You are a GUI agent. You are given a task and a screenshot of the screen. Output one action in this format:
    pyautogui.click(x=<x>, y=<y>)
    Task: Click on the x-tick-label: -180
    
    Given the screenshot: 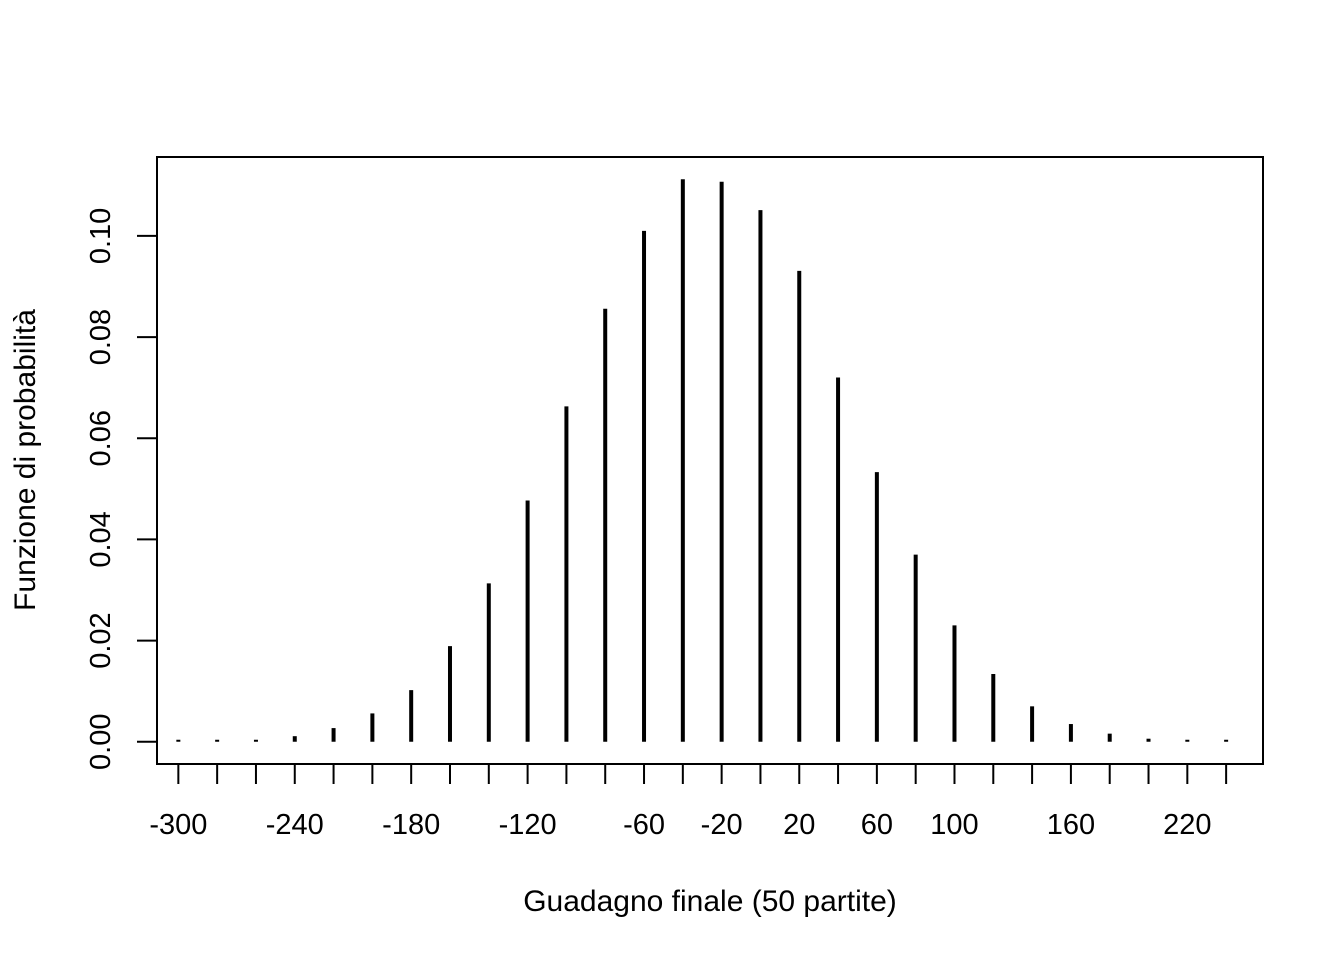 What is the action you would take?
    pyautogui.click(x=411, y=825)
    